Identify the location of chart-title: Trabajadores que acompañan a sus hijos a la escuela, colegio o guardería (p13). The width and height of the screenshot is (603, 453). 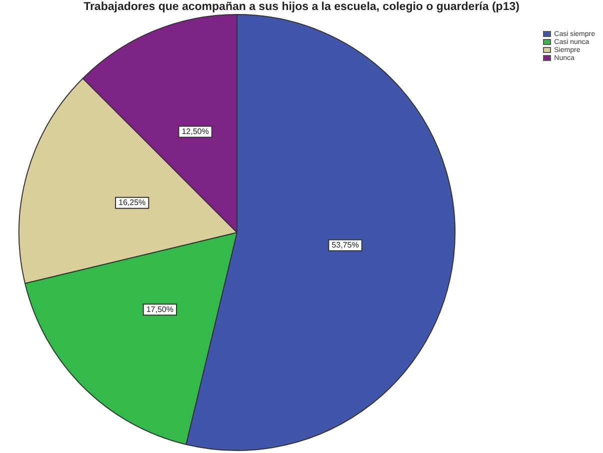
(301, 7).